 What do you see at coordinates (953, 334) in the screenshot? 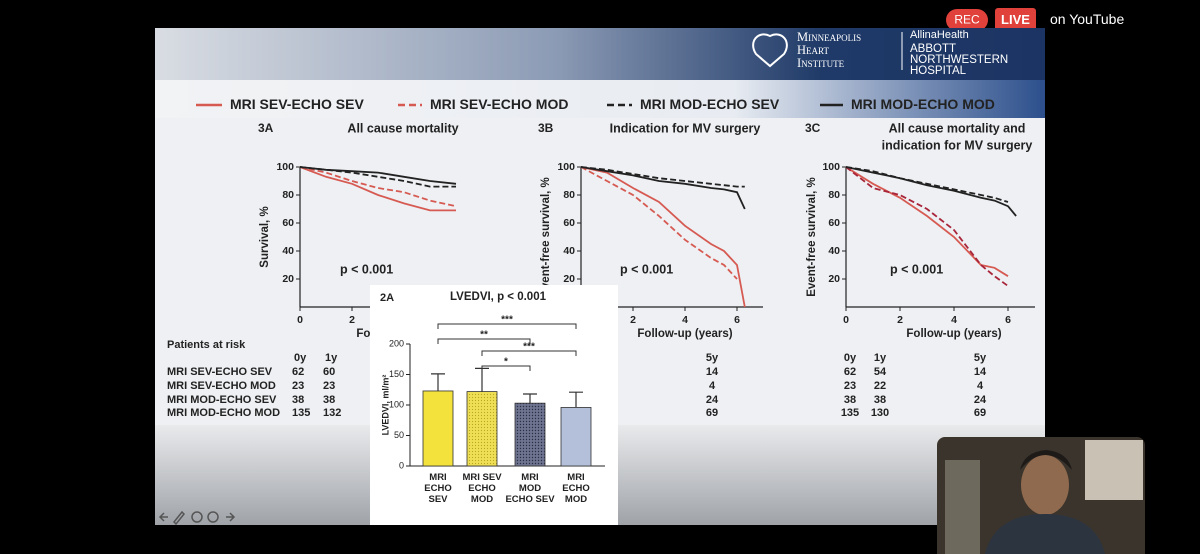
I see `x-axis-label: Follow-up (years)` at bounding box center [953, 334].